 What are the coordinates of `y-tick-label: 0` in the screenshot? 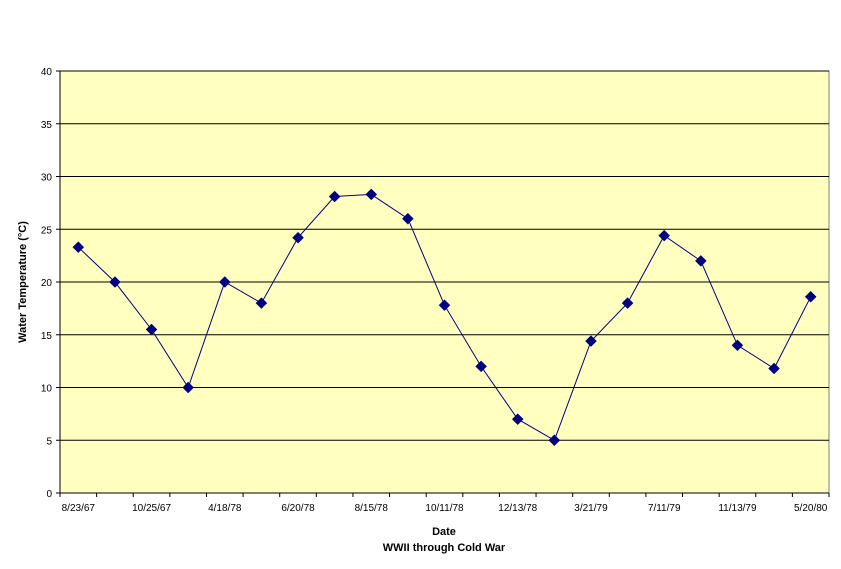 It's located at (49, 494).